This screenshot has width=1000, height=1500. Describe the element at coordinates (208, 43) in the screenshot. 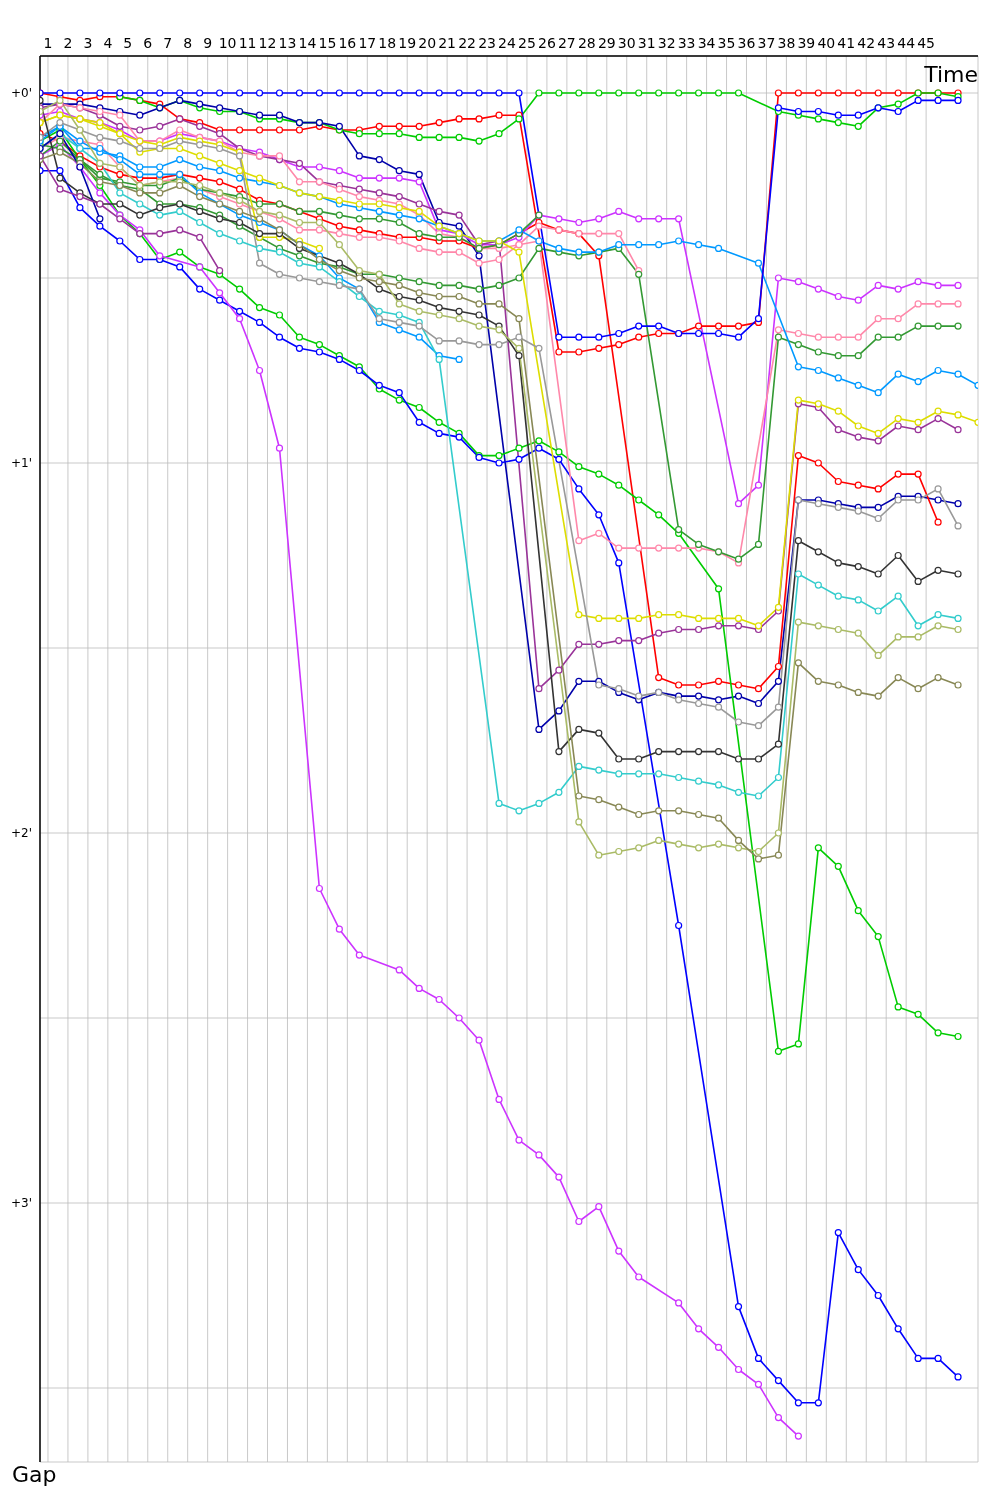

I see `x-tick-label: 9` at that location.